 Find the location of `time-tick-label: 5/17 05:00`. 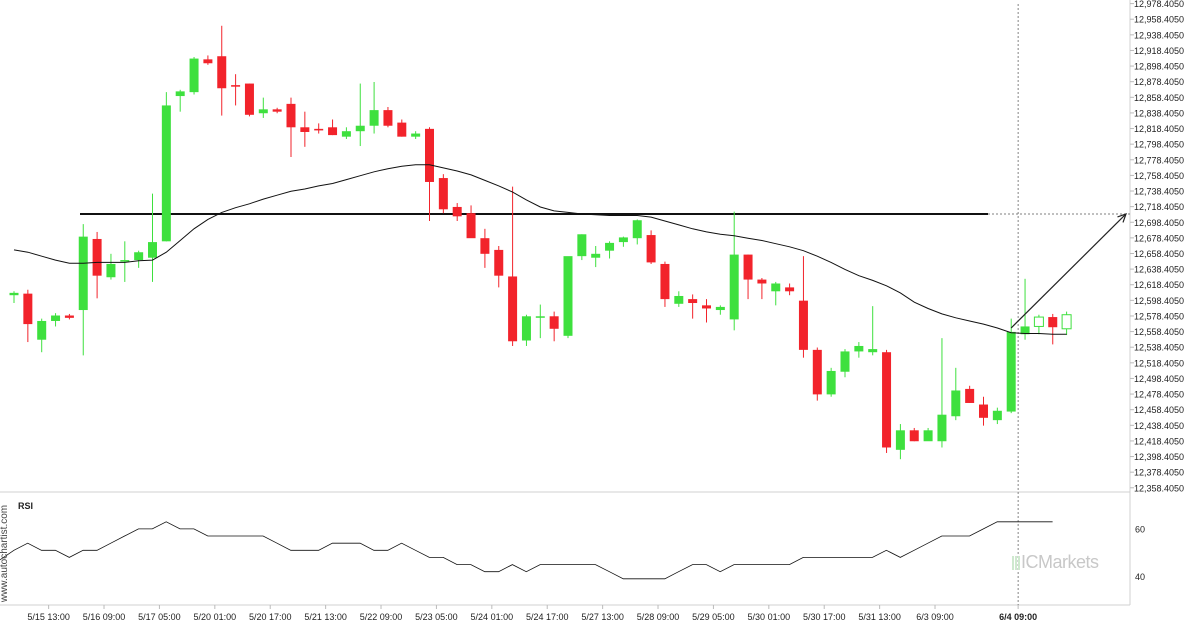

time-tick-label: 5/17 05:00 is located at coordinates (159, 617).